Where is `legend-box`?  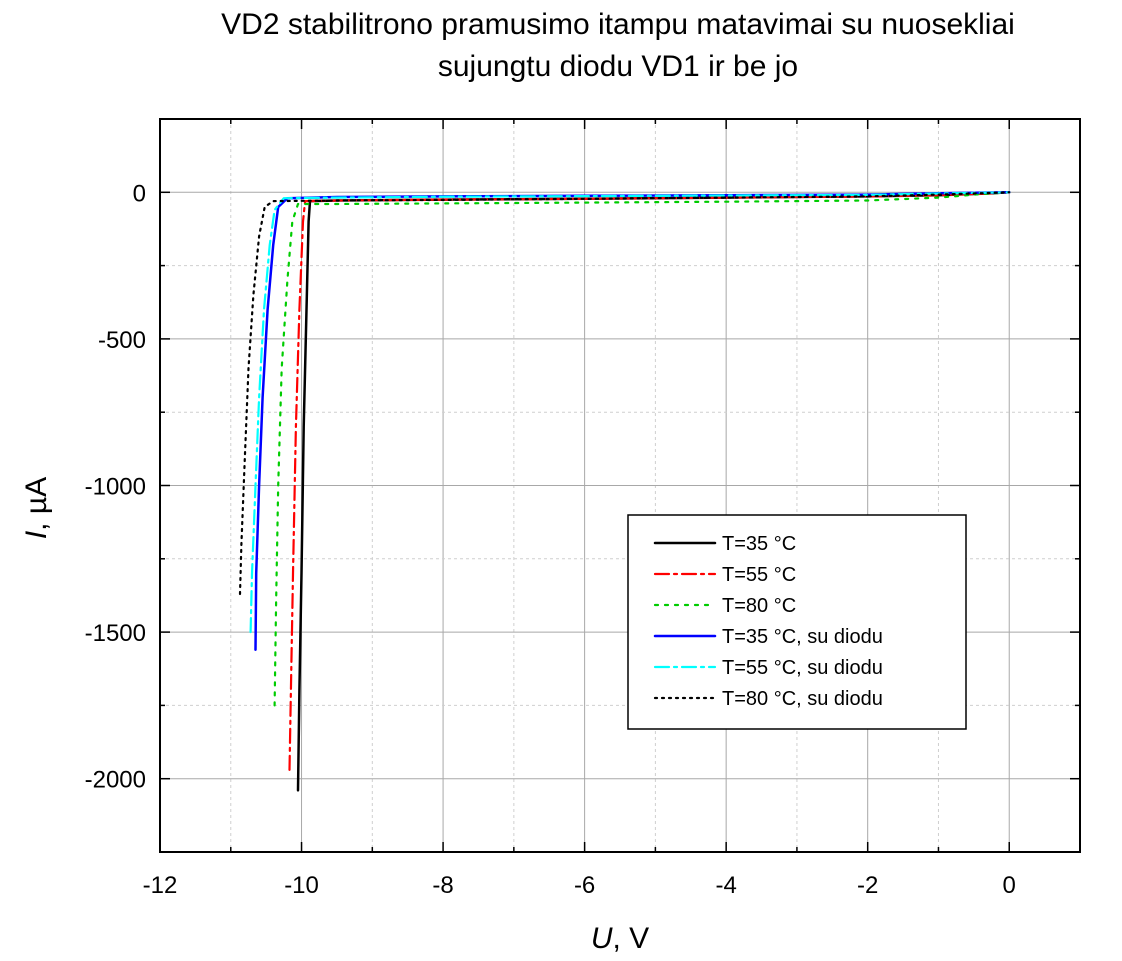
legend-box is located at coordinates (797, 622).